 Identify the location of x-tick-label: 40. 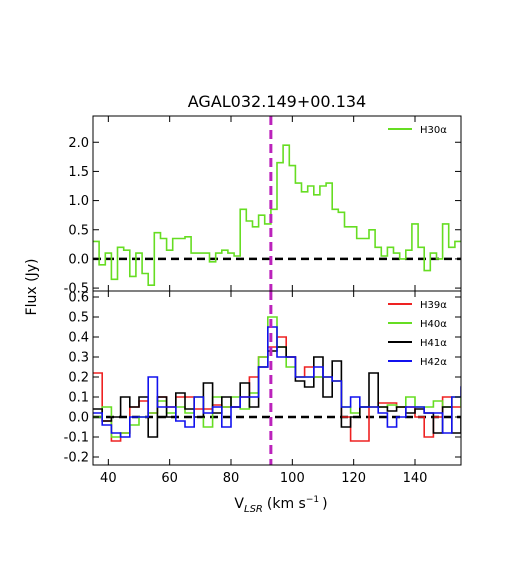
(108, 478).